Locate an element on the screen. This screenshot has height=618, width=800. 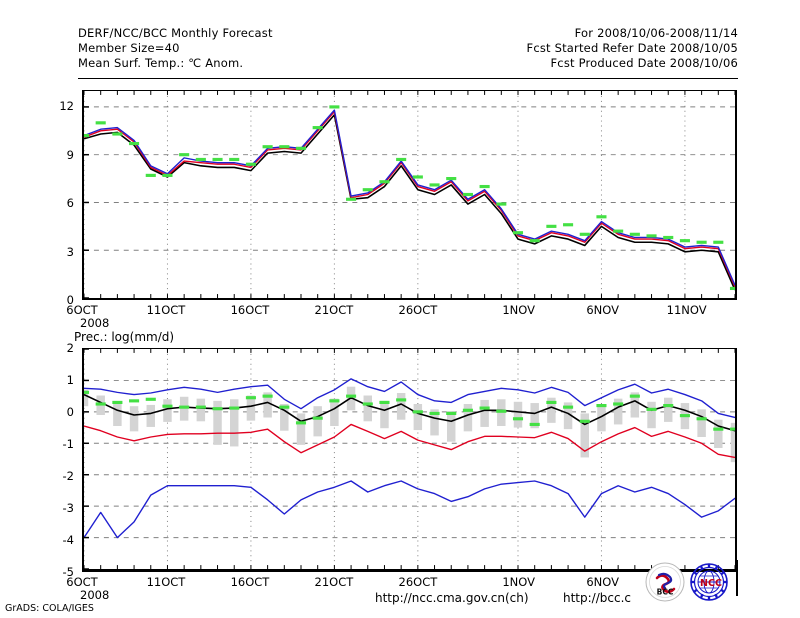
grads-credit: GrADS: COLA/IGES is located at coordinates (49, 608).